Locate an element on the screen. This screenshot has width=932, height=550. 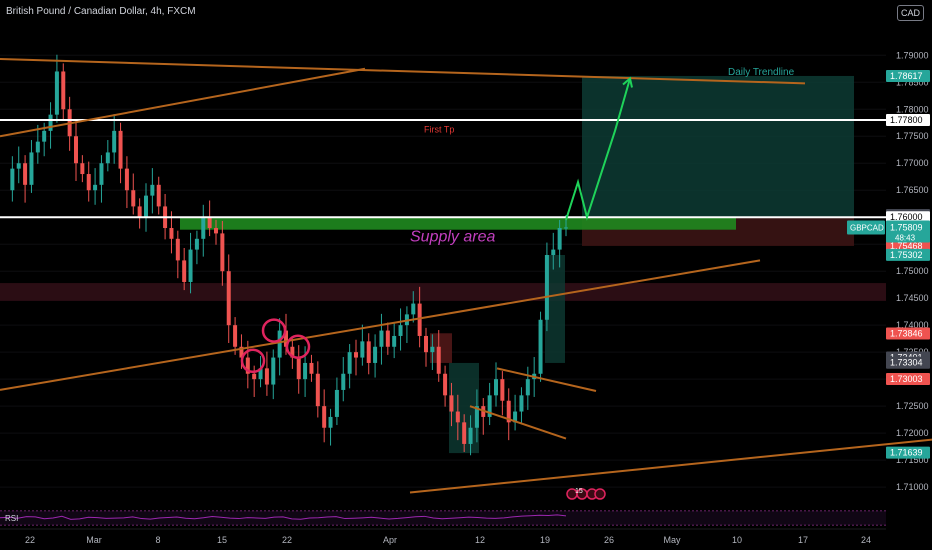
price-label-text: 1.78617 is located at coordinates (906, 76).